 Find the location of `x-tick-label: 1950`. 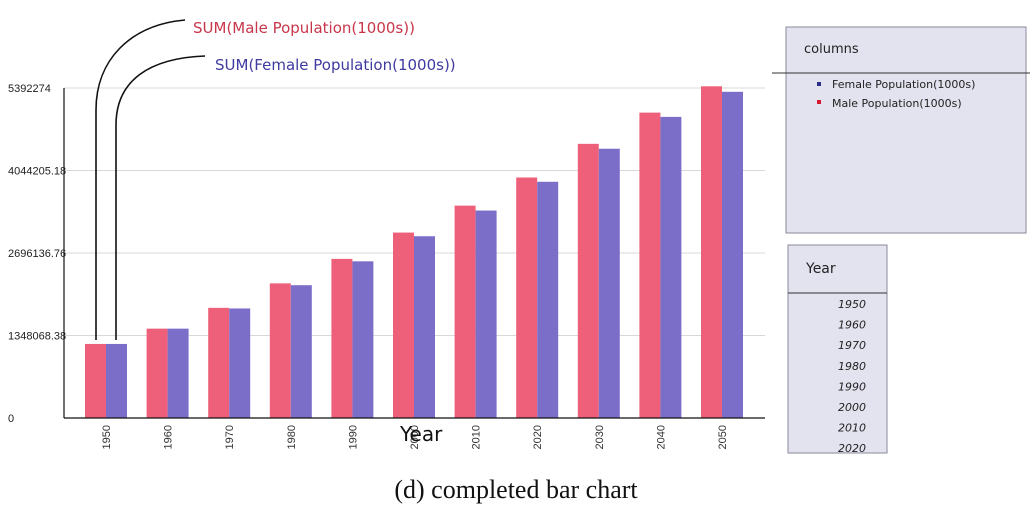

x-tick-label: 1950 is located at coordinates (107, 437).